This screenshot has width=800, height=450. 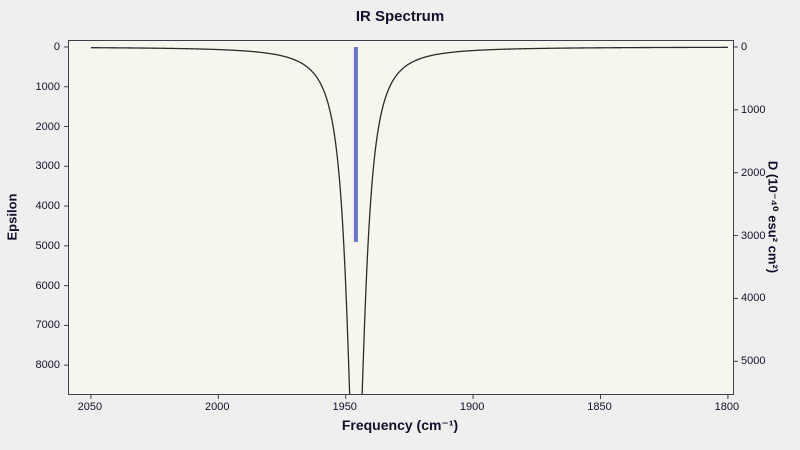 I want to click on right-axis-tick-label: 5000, so click(x=753, y=361).